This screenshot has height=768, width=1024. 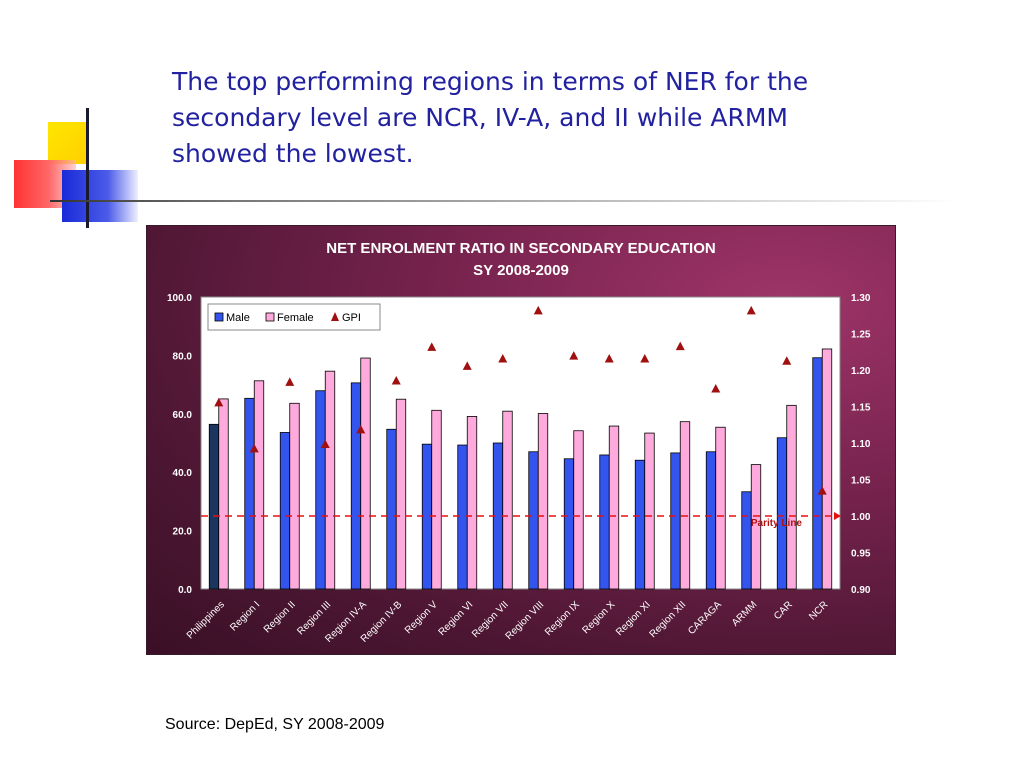 What do you see at coordinates (183, 473) in the screenshot?
I see `y-left-tick-label: 40.0` at bounding box center [183, 473].